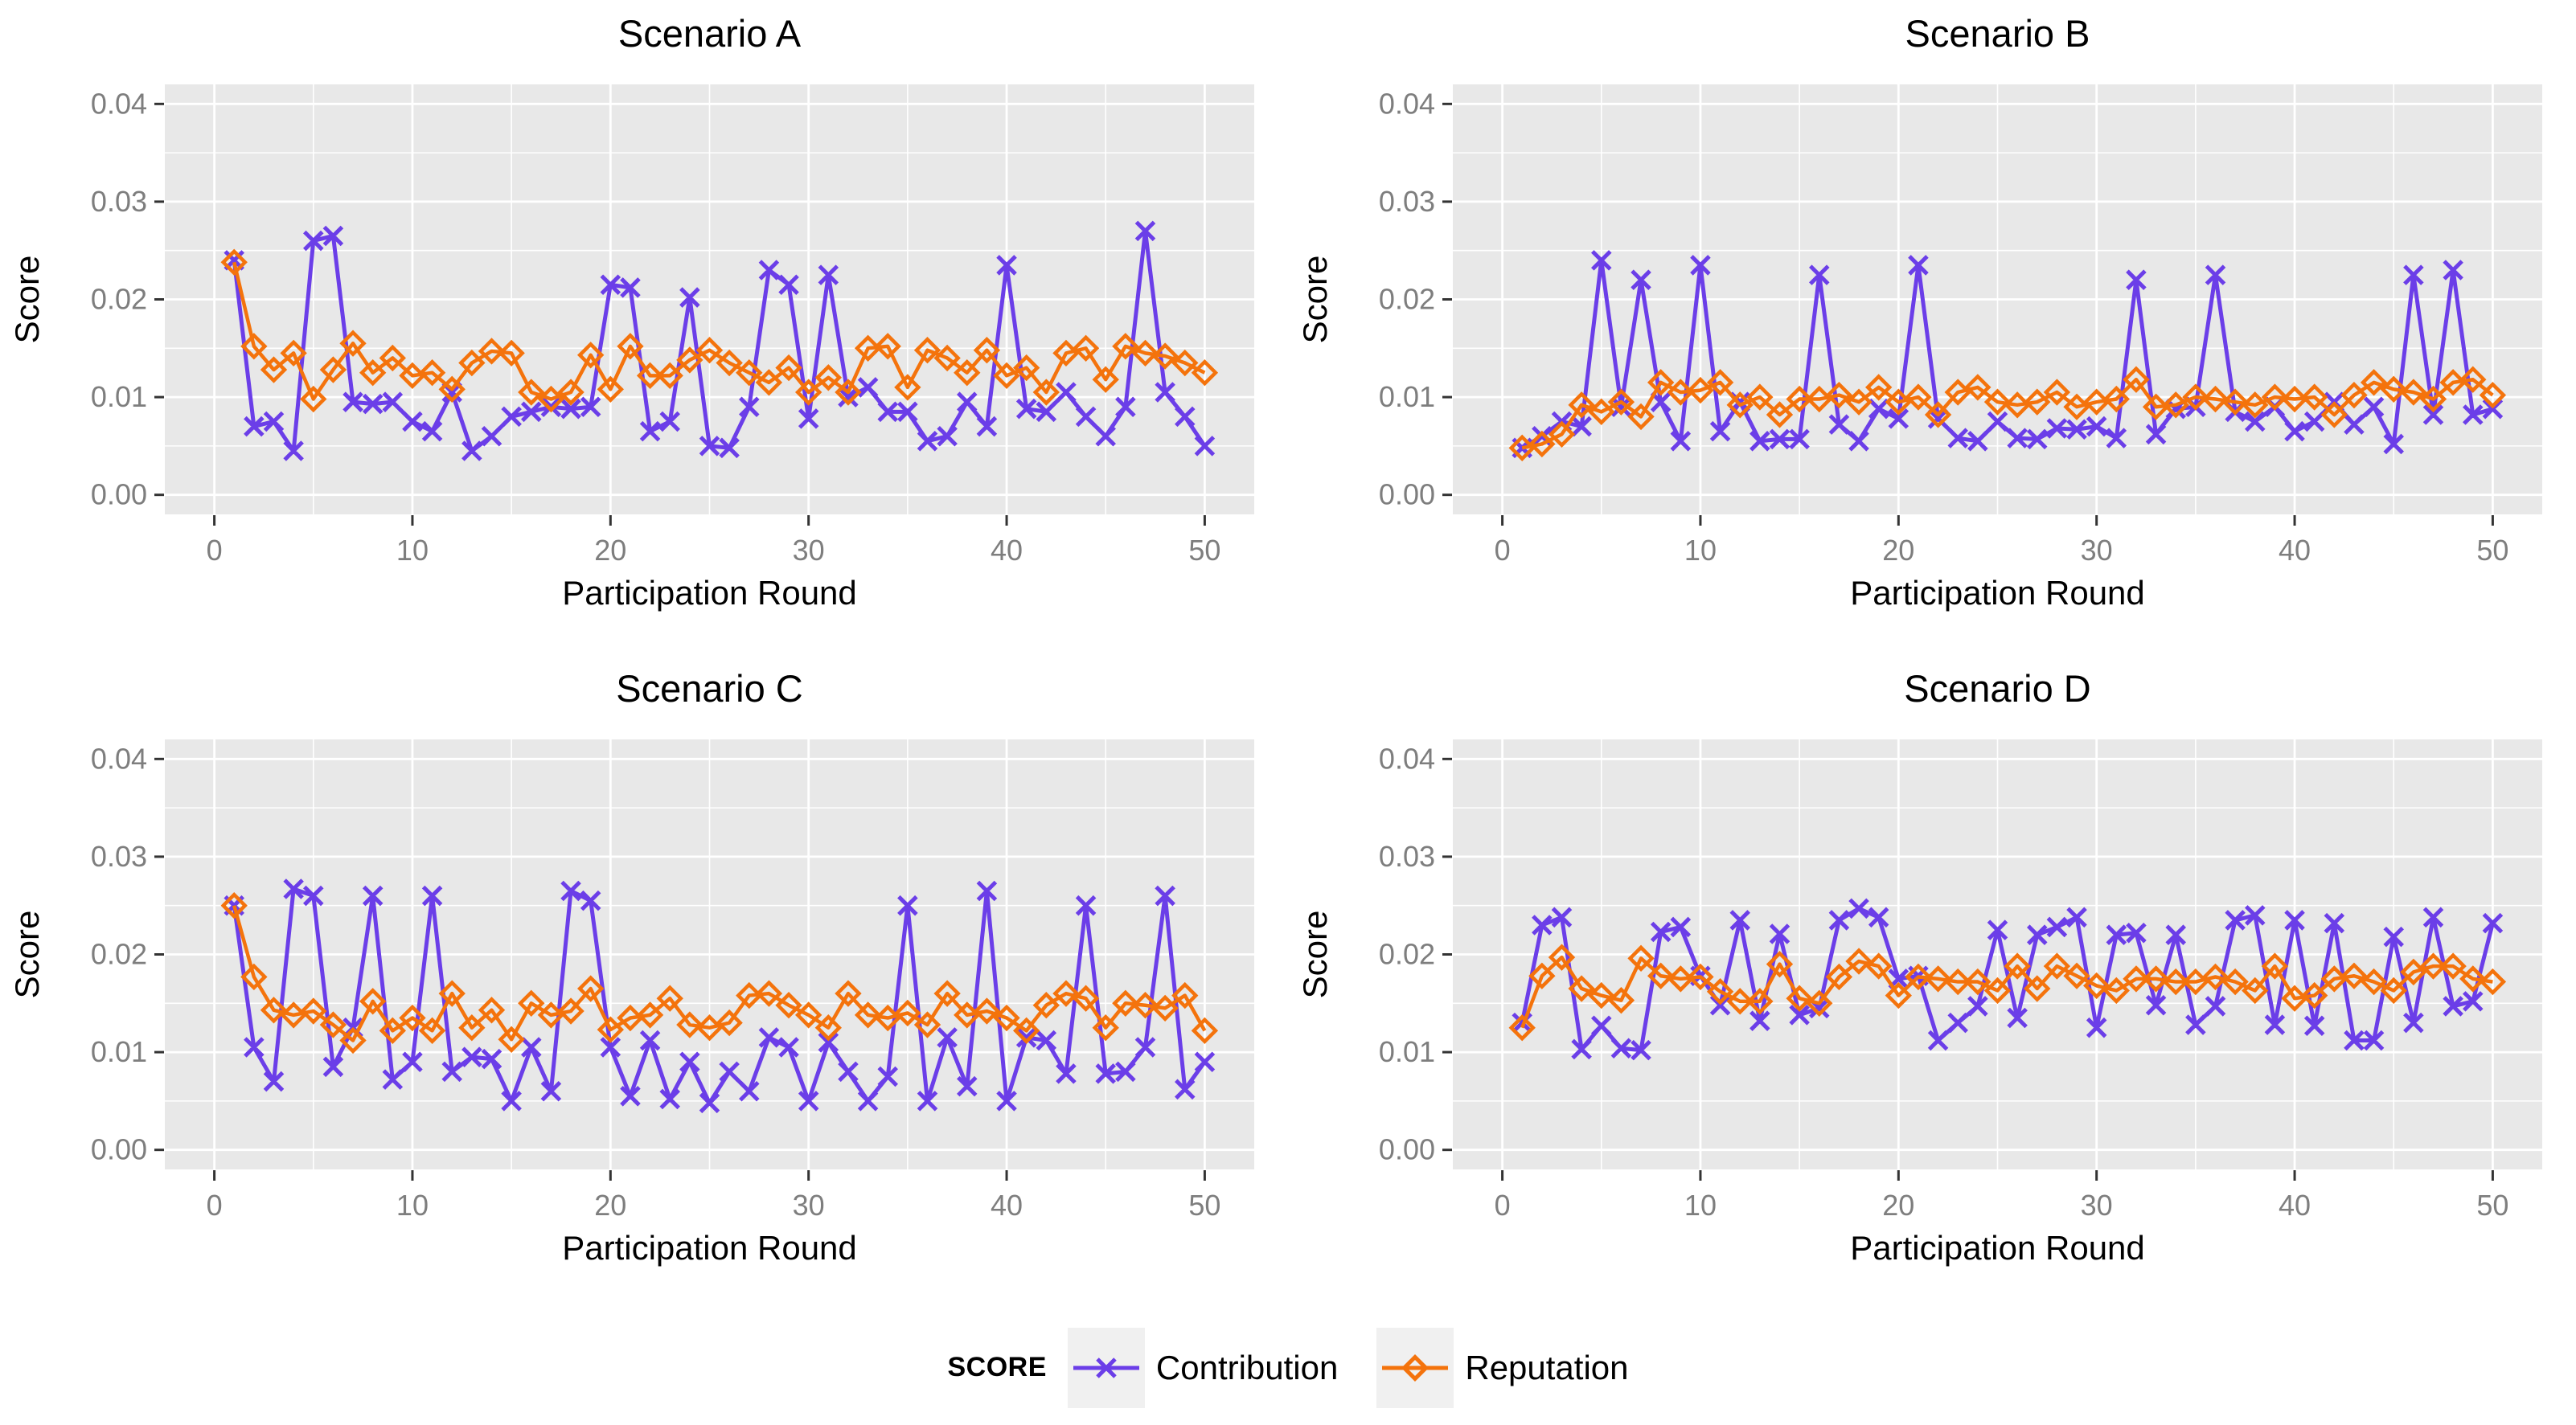  Describe the element at coordinates (710, 33) in the screenshot. I see `panel-title: Scenario A` at that location.